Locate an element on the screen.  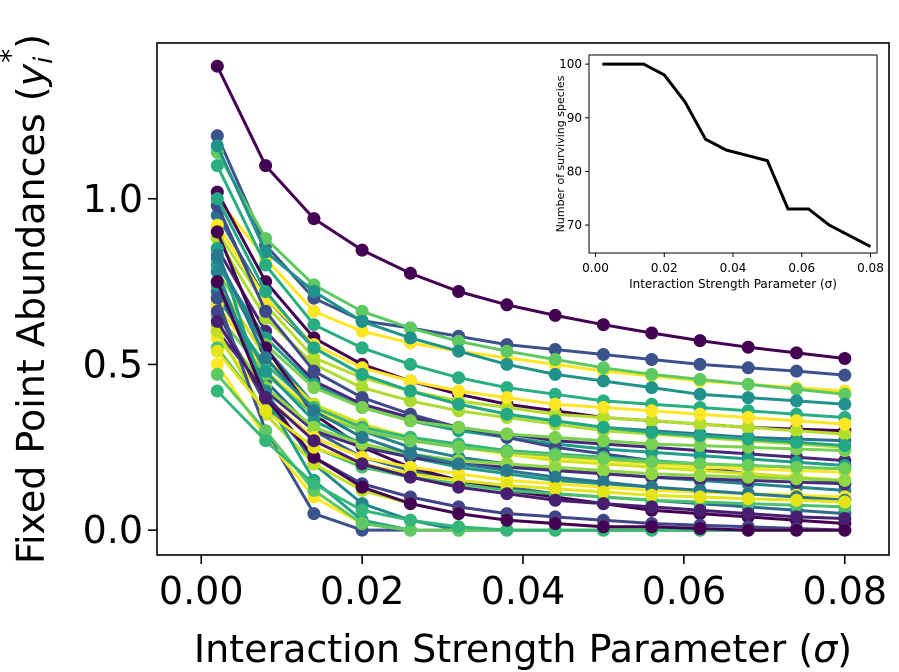
inset-x-tick-label: 0.08 is located at coordinates (870, 268).